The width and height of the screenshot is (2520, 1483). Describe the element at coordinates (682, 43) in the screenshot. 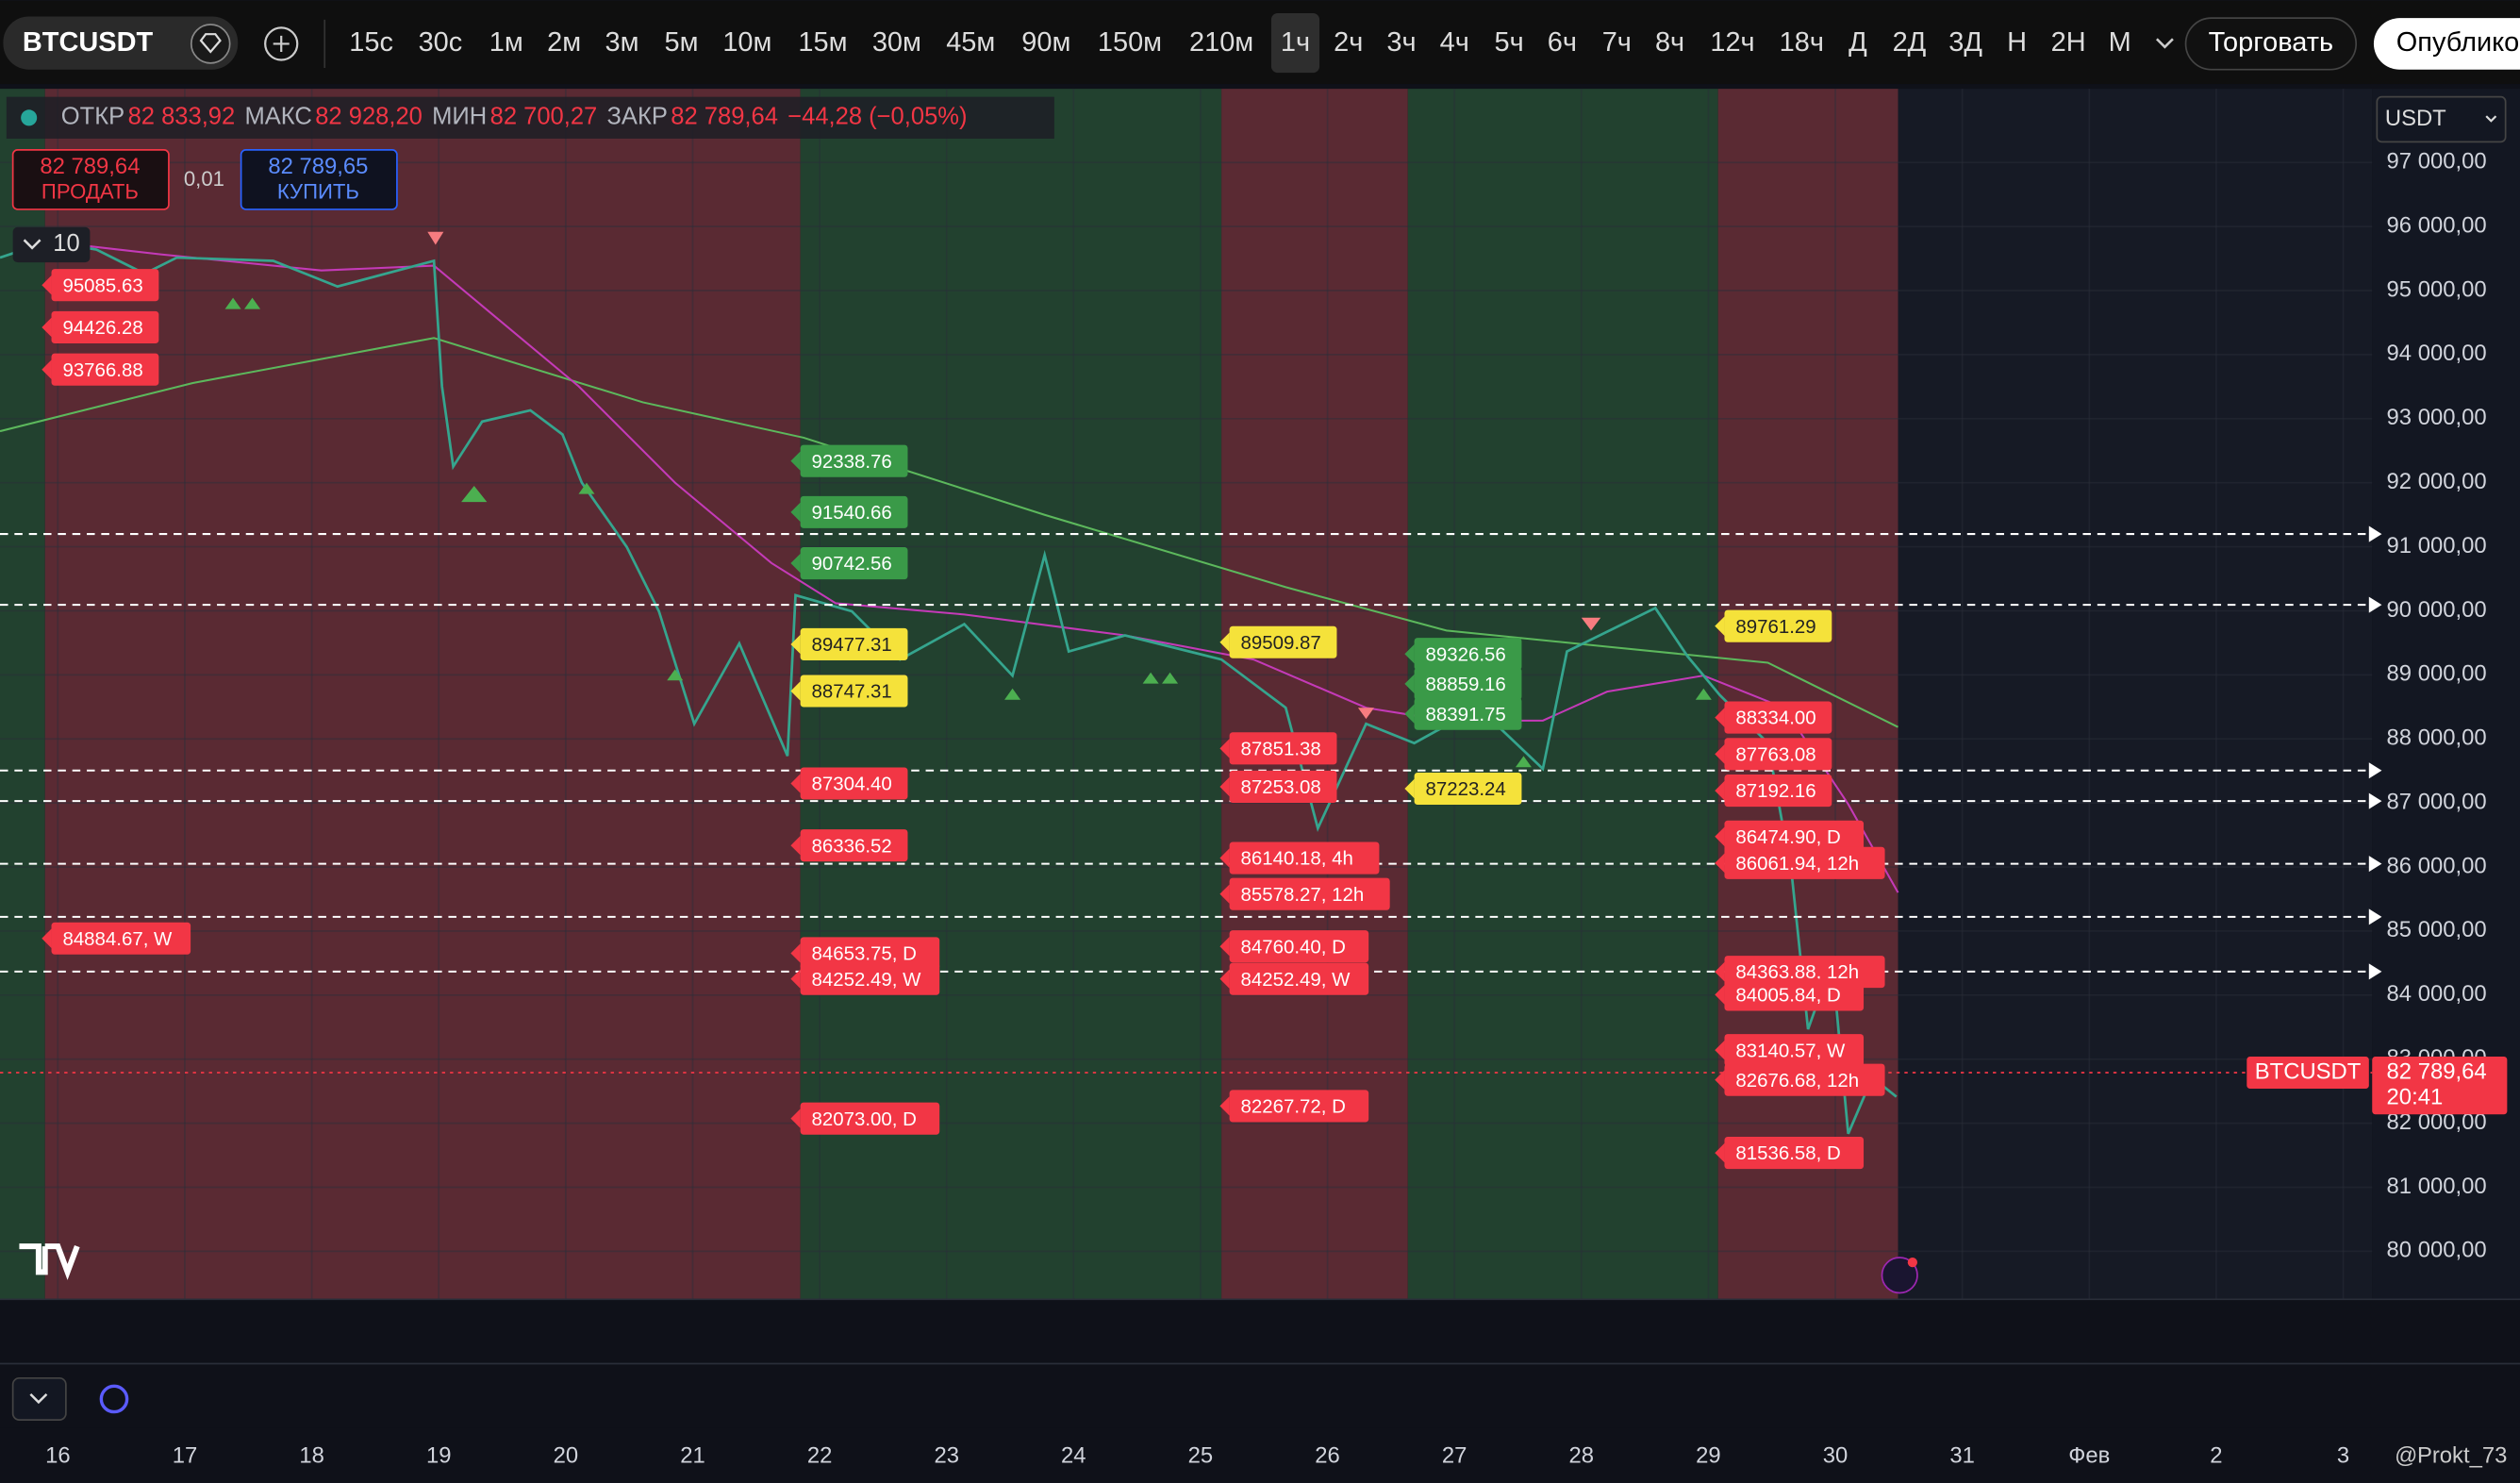

I see `interval: 5м` at that location.